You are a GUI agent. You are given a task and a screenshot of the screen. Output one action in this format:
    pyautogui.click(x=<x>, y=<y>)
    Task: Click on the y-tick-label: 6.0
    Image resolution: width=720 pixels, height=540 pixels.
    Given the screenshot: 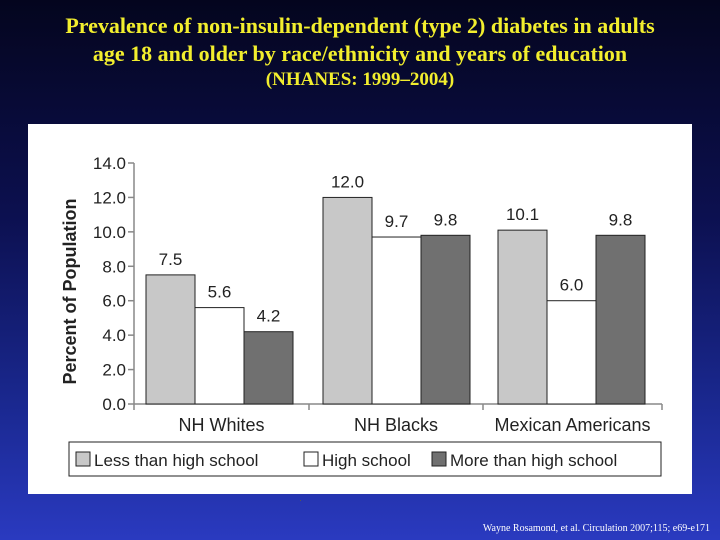 What is the action you would take?
    pyautogui.click(x=114, y=301)
    